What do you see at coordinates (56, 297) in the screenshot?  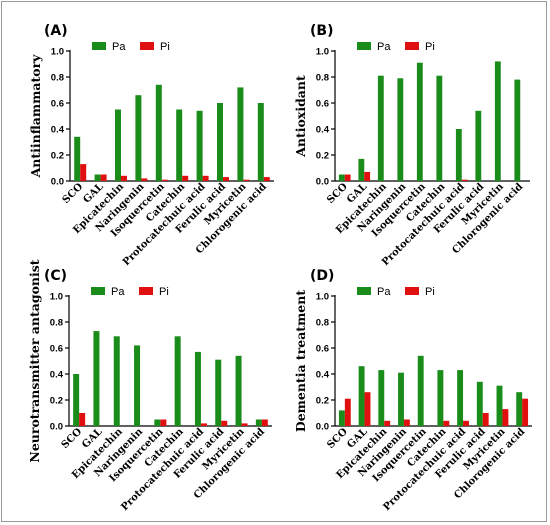 I see `panel-3-ytick-label: 1.0` at bounding box center [56, 297].